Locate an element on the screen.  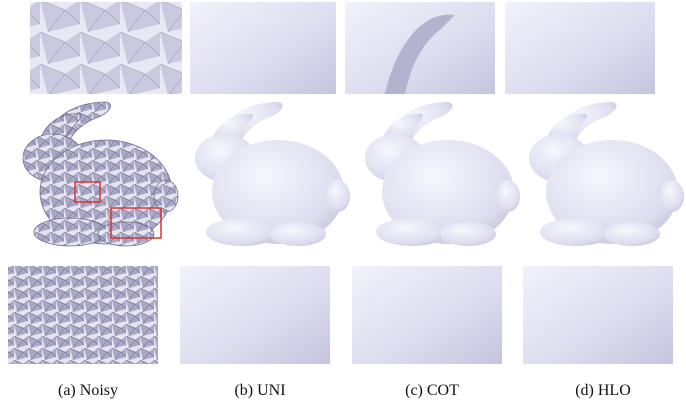
caption: (c) COT is located at coordinates (432, 390).